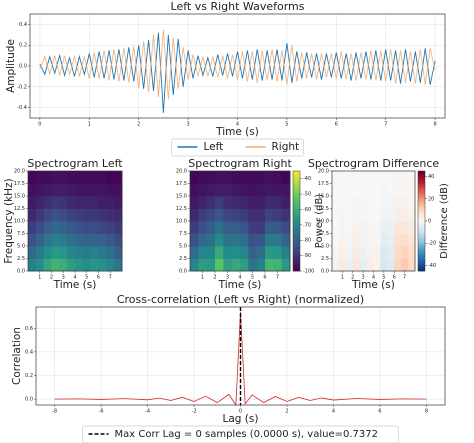 This screenshot has height=443, width=474. I want to click on y-tick-label: 7.5, so click(183, 234).